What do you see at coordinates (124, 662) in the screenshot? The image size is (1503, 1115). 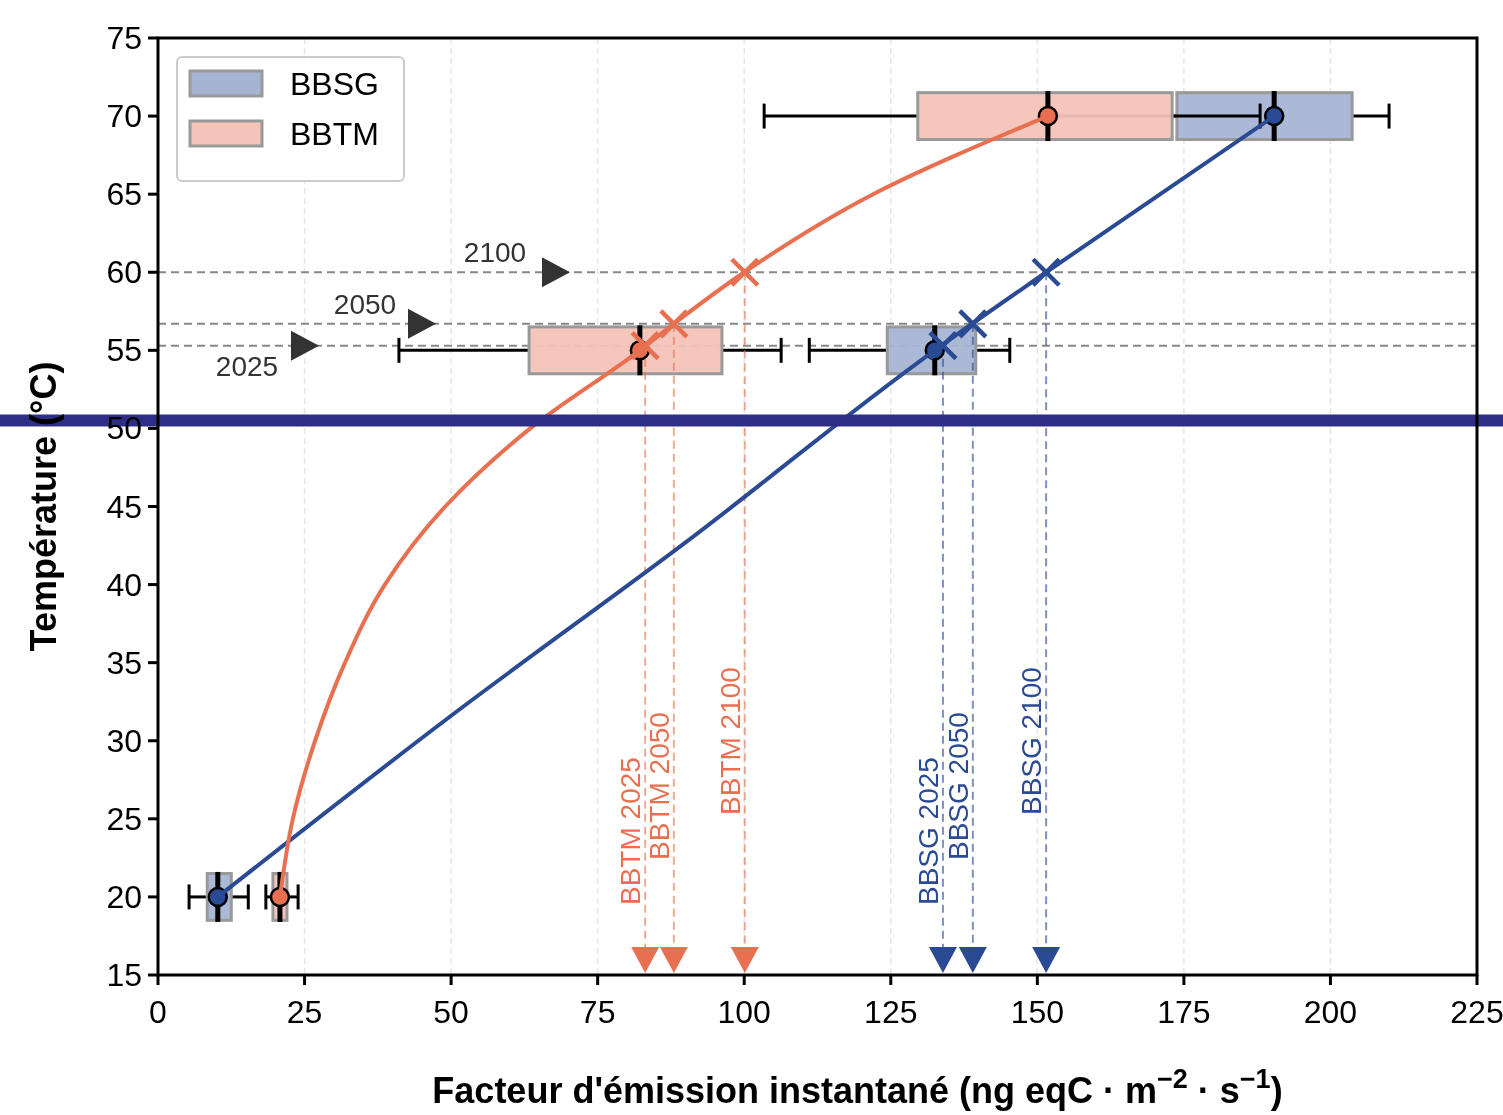 I see `y-tick-label: 35` at bounding box center [124, 662].